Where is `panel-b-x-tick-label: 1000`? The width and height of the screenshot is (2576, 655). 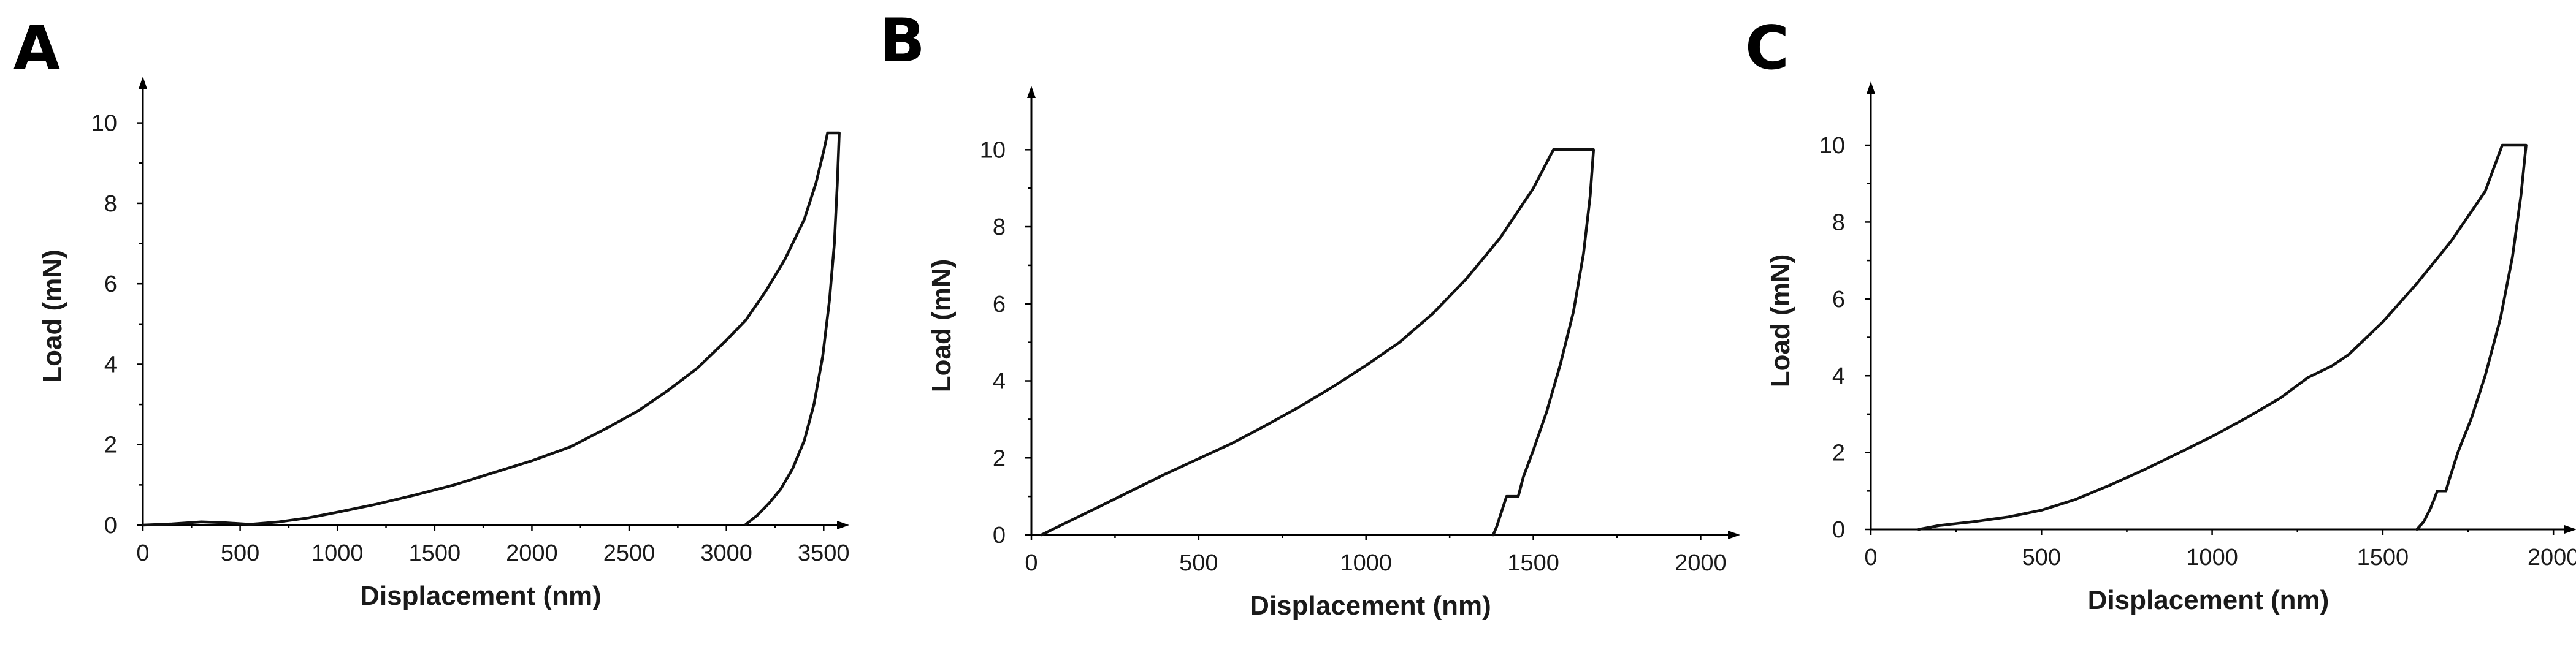
panel-b-x-tick-label: 1000 is located at coordinates (1366, 563).